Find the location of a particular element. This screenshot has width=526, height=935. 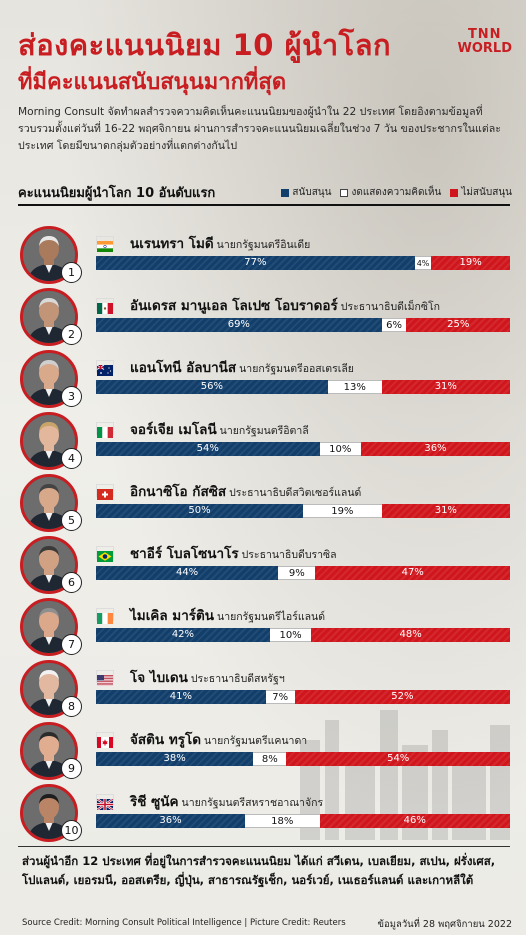

page-subtitle: ที่มีคะแนนสนับสนุนมากที่สุด is located at coordinates (152, 82).